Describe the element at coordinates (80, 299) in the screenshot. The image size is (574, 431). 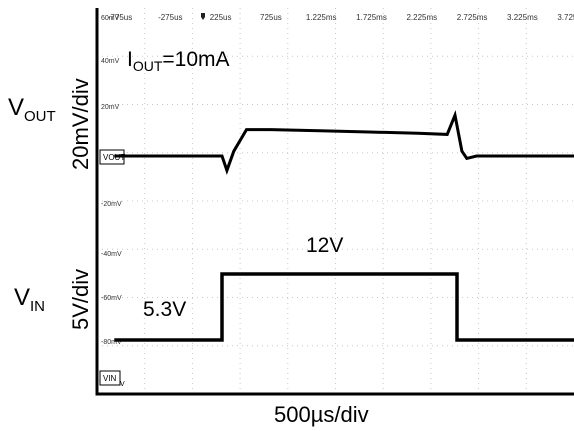
I see `vin-scale-label: 5V/div` at that location.